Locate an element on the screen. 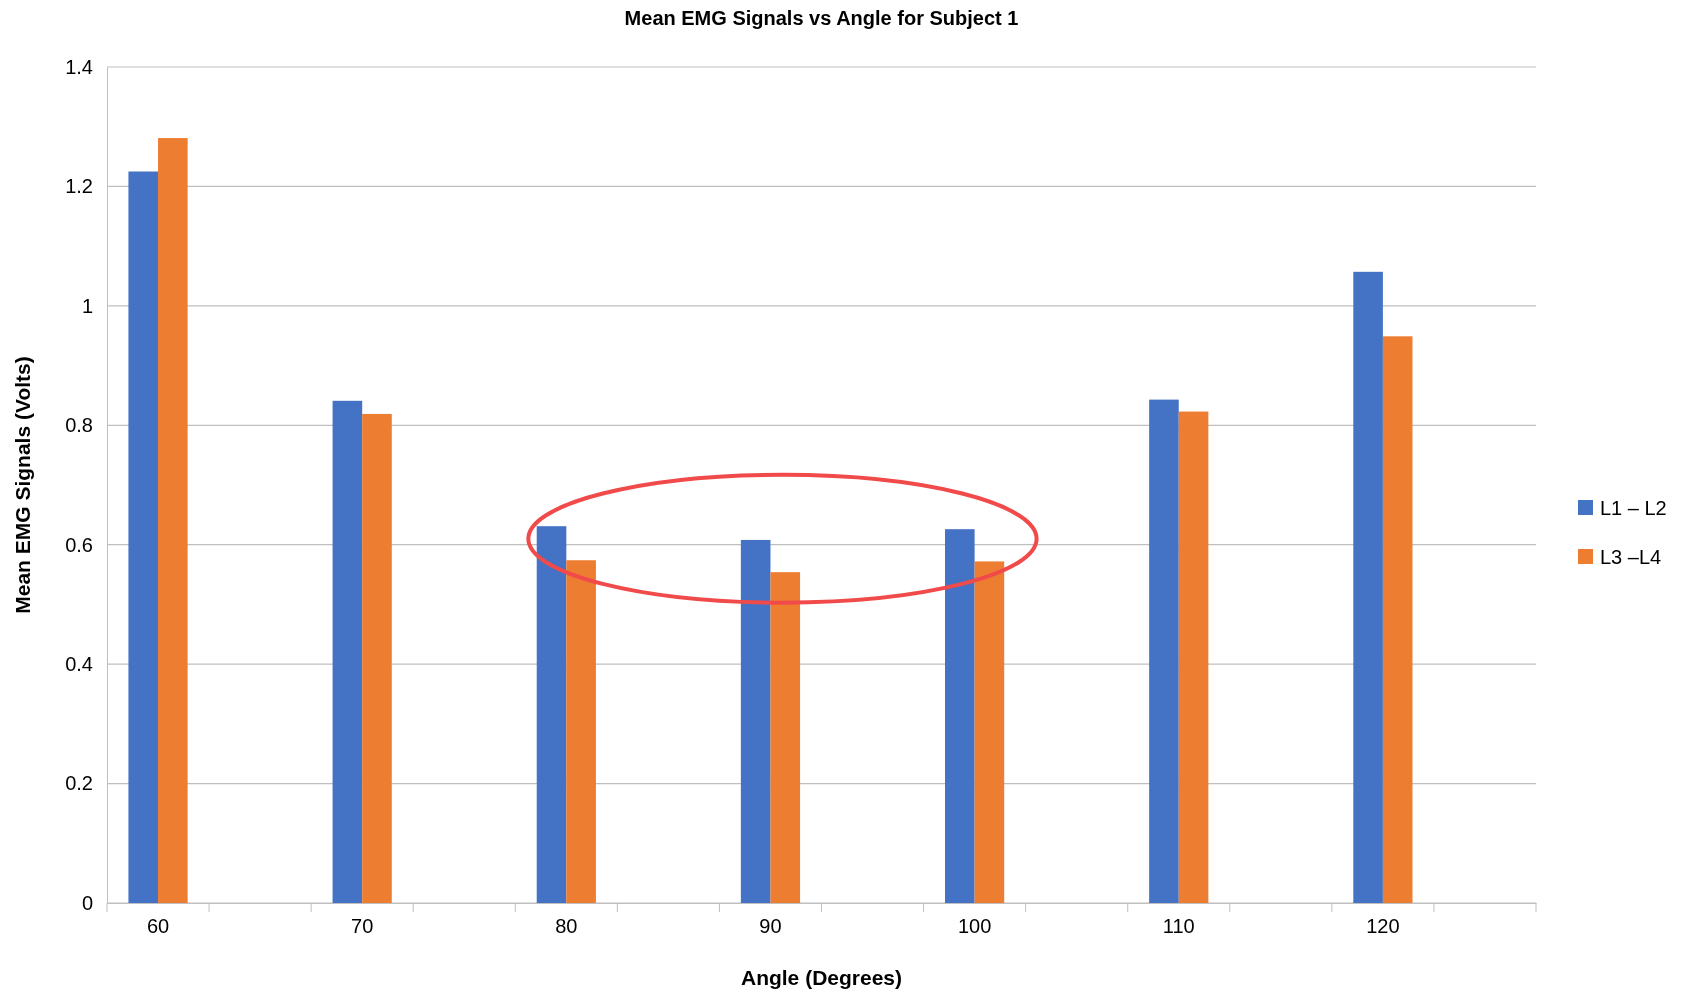 Image resolution: width=1690 pixels, height=993 pixels. legend-label: L3 –L4 is located at coordinates (1631, 557).